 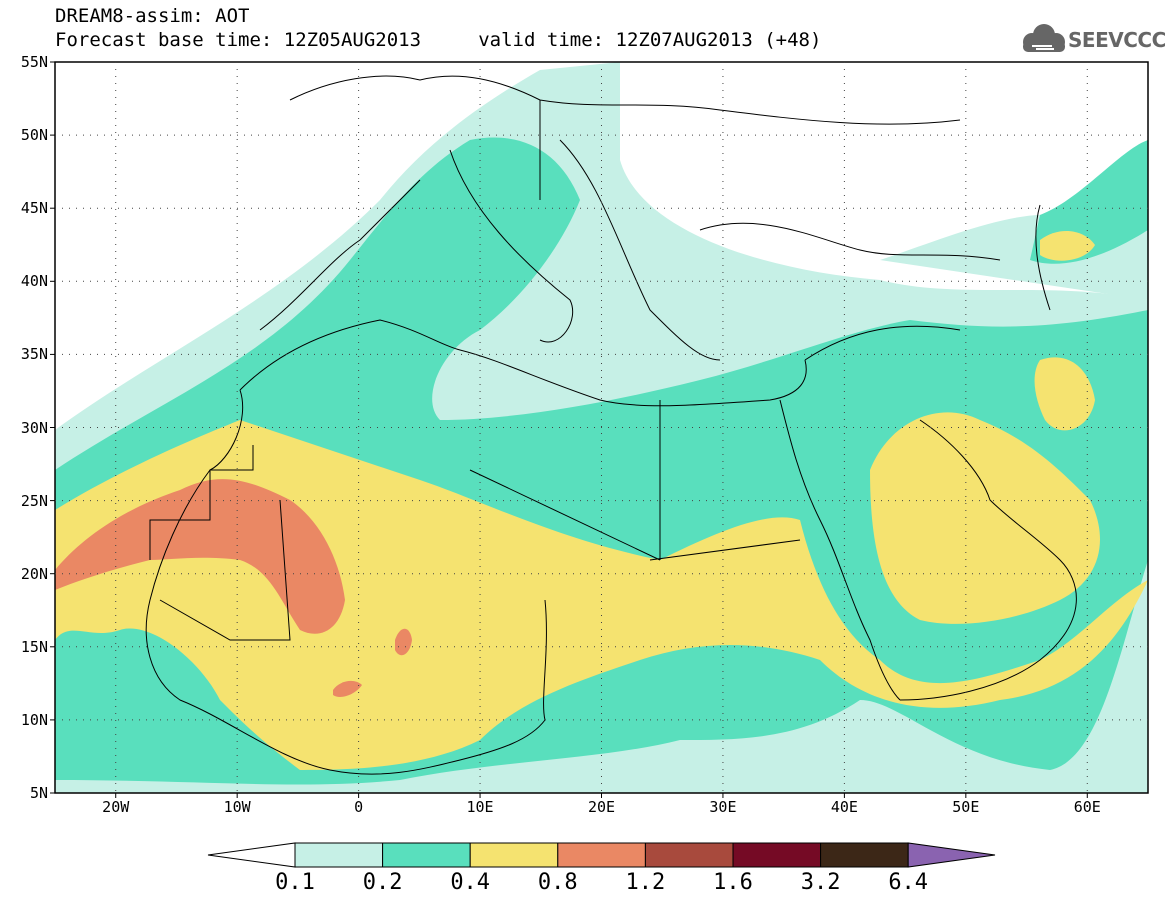 What do you see at coordinates (820, 882) in the screenshot?
I see `colorbar-label: 3.2` at bounding box center [820, 882].